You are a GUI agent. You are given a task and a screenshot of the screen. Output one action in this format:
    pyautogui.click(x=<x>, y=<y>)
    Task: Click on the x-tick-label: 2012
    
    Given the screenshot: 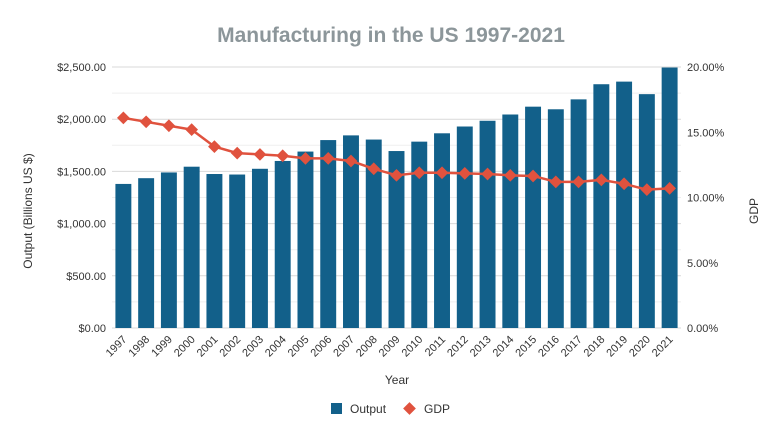 What is the action you would take?
    pyautogui.click(x=458, y=347)
    